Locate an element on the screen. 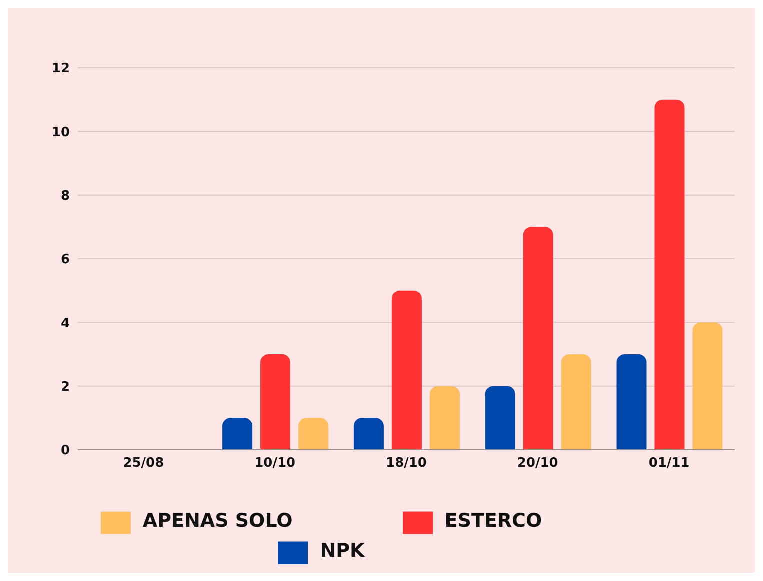  x-tick-label: 10/10 is located at coordinates (275, 464).